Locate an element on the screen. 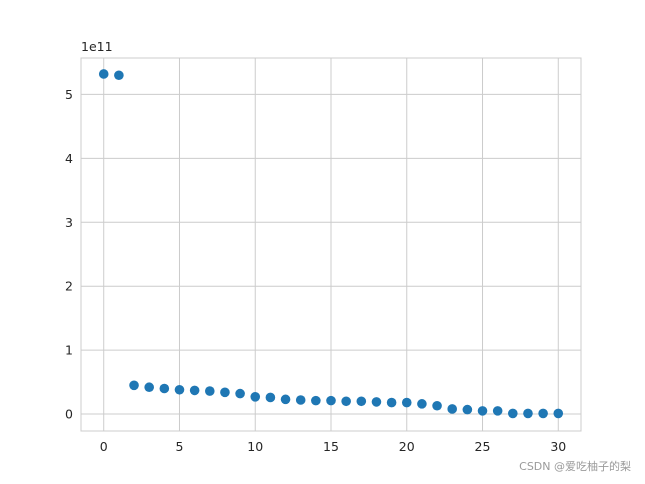 This screenshot has height=484, width=645. y-tick-label: 5 is located at coordinates (69, 94).